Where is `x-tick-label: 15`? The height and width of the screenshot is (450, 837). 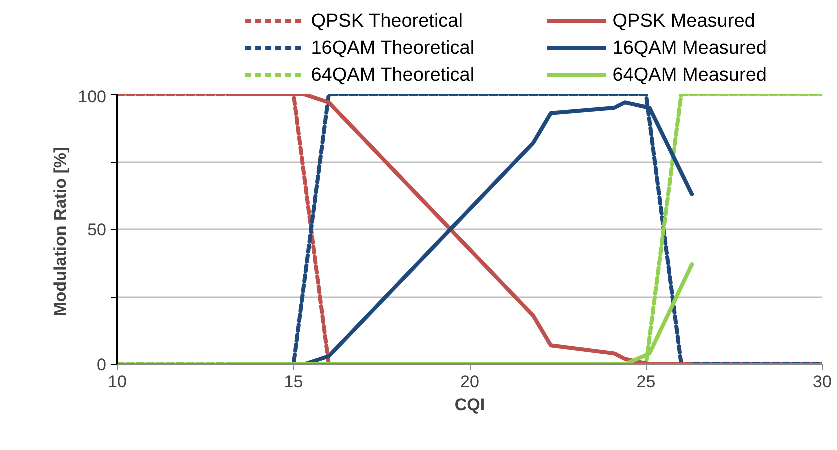 x-tick-label: 15 is located at coordinates (294, 382).